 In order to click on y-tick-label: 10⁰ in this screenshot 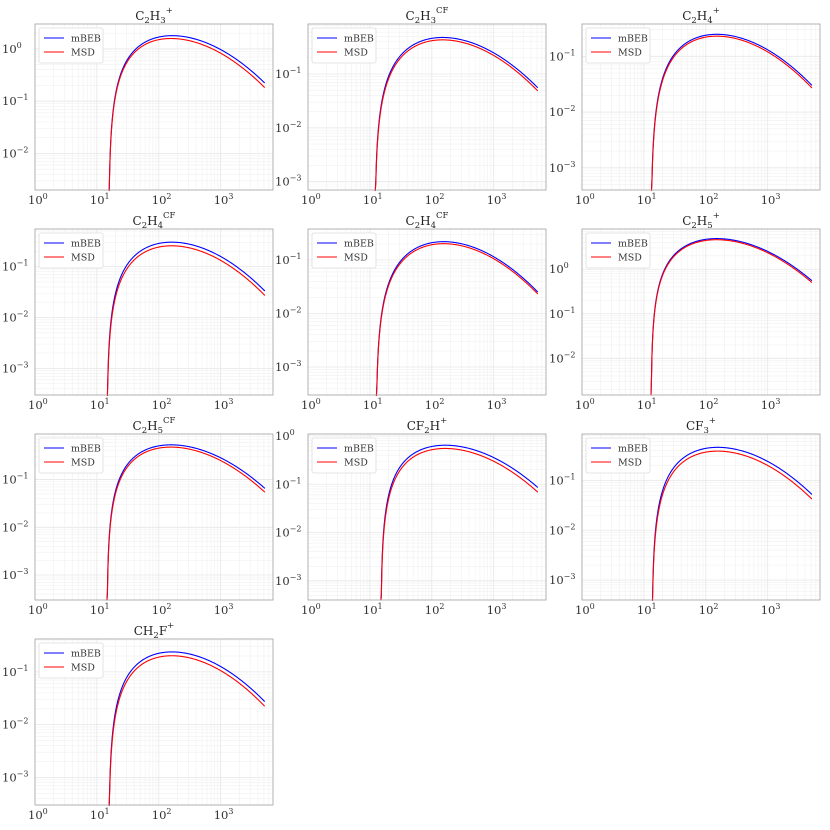, I will do `click(12, 48)`.